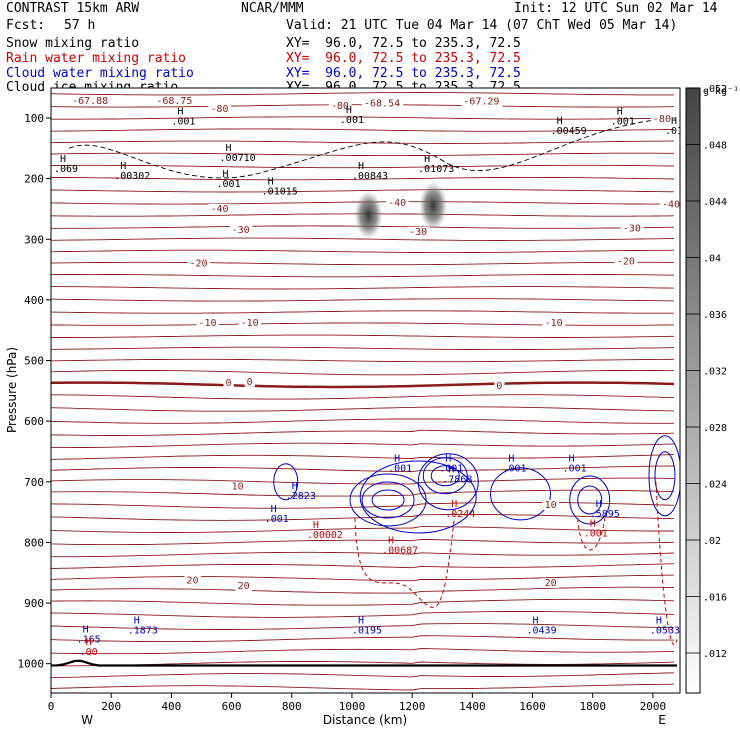 The height and width of the screenshot is (740, 740). I want to click on y-tick-label: 900, so click(34, 603).